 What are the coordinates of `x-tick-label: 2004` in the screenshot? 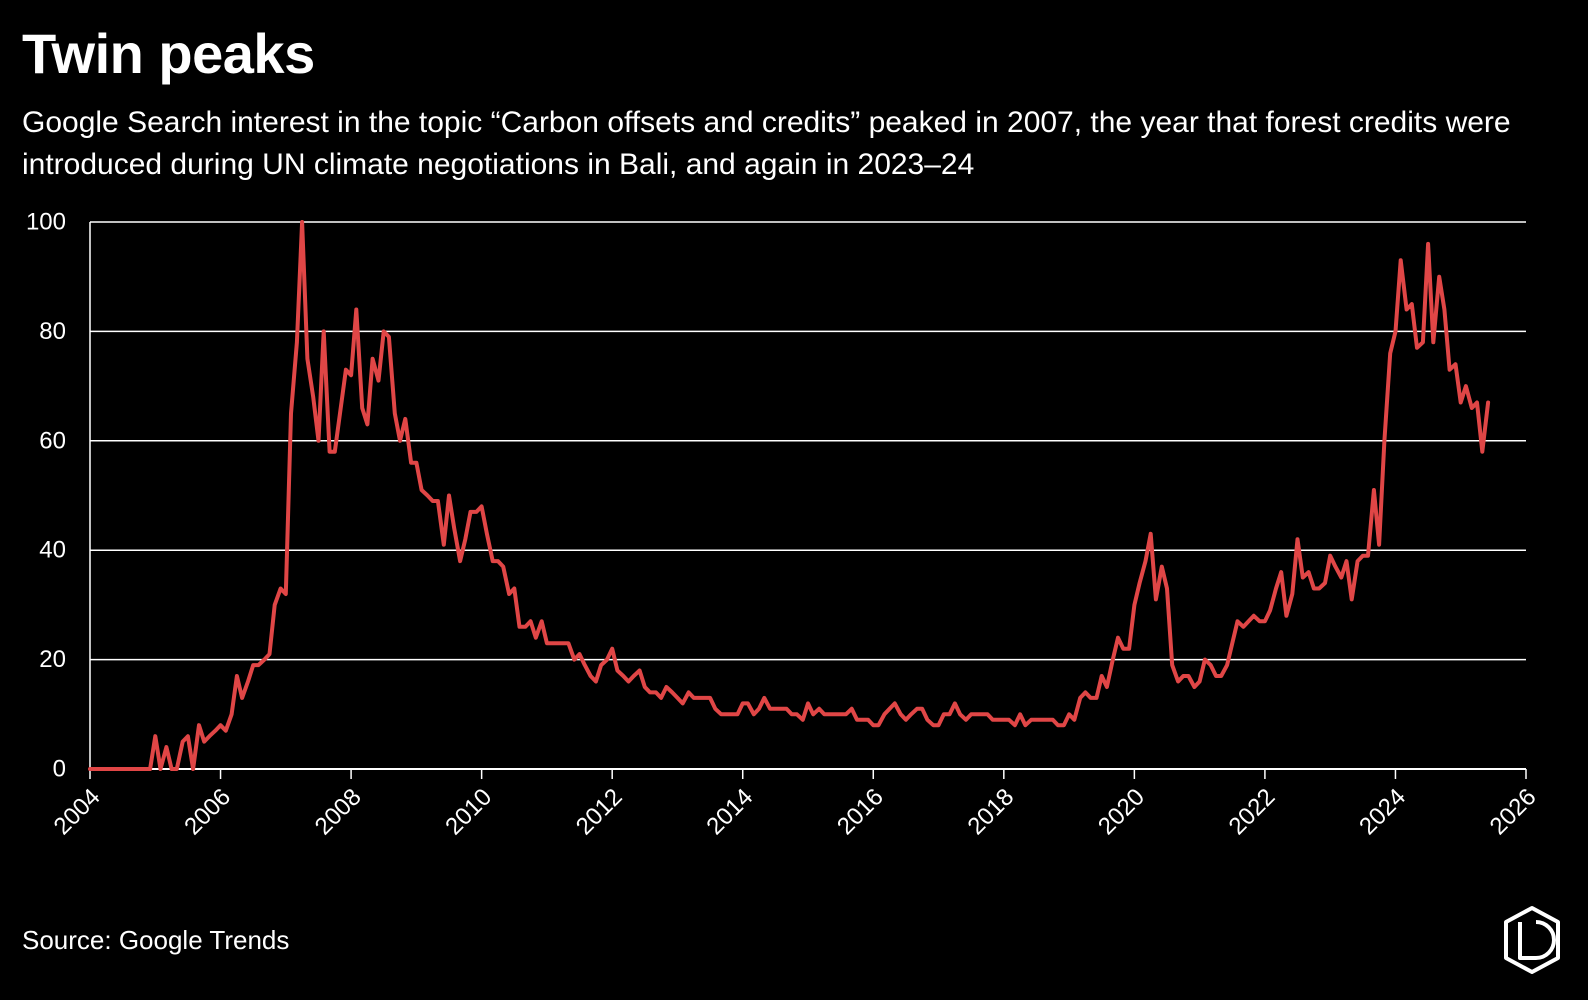 It's located at (77, 811).